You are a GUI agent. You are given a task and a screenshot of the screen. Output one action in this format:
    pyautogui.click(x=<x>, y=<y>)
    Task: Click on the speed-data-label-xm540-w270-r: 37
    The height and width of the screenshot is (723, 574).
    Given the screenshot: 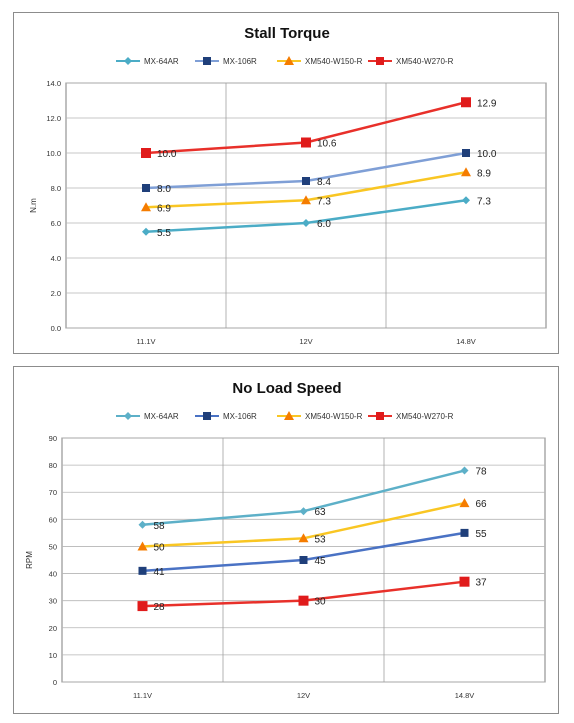 What is the action you would take?
    pyautogui.click(x=482, y=583)
    